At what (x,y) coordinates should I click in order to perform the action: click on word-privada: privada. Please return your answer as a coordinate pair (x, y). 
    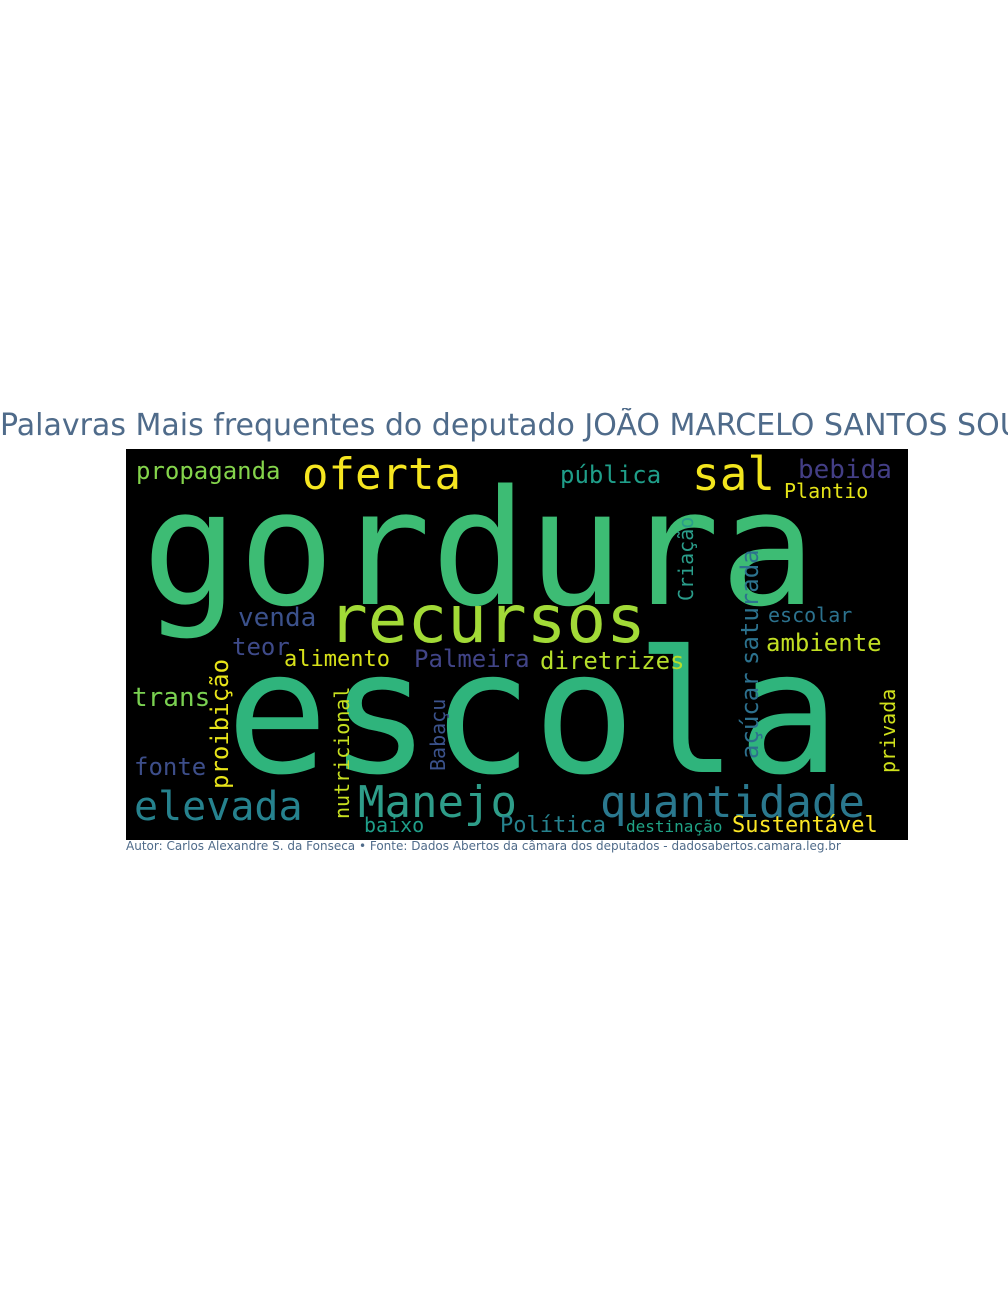
    Looking at the image, I should click on (888, 730).